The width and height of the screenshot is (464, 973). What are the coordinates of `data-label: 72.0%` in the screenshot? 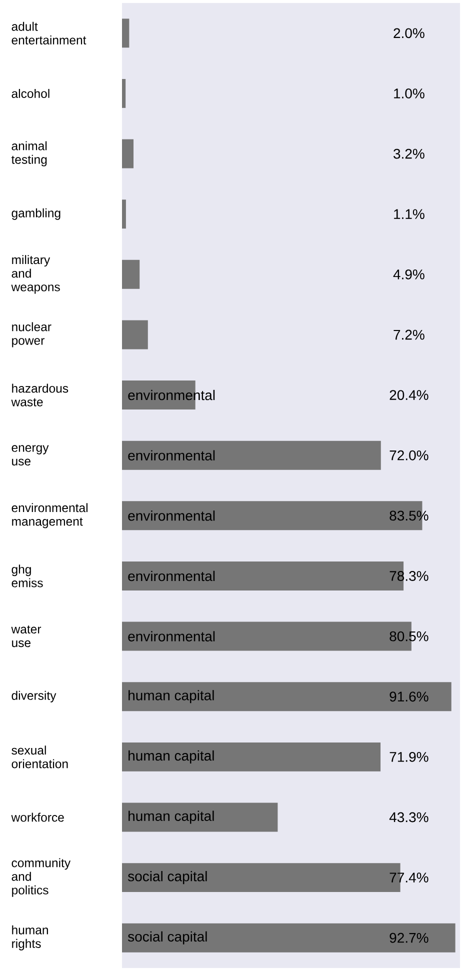 It's located at (409, 455).